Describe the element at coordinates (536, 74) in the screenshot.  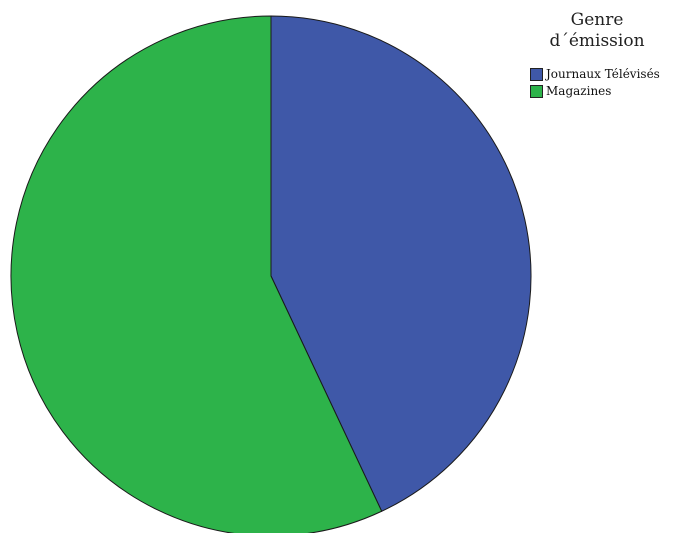
I see `legend-swatch-journaux-televises` at that location.